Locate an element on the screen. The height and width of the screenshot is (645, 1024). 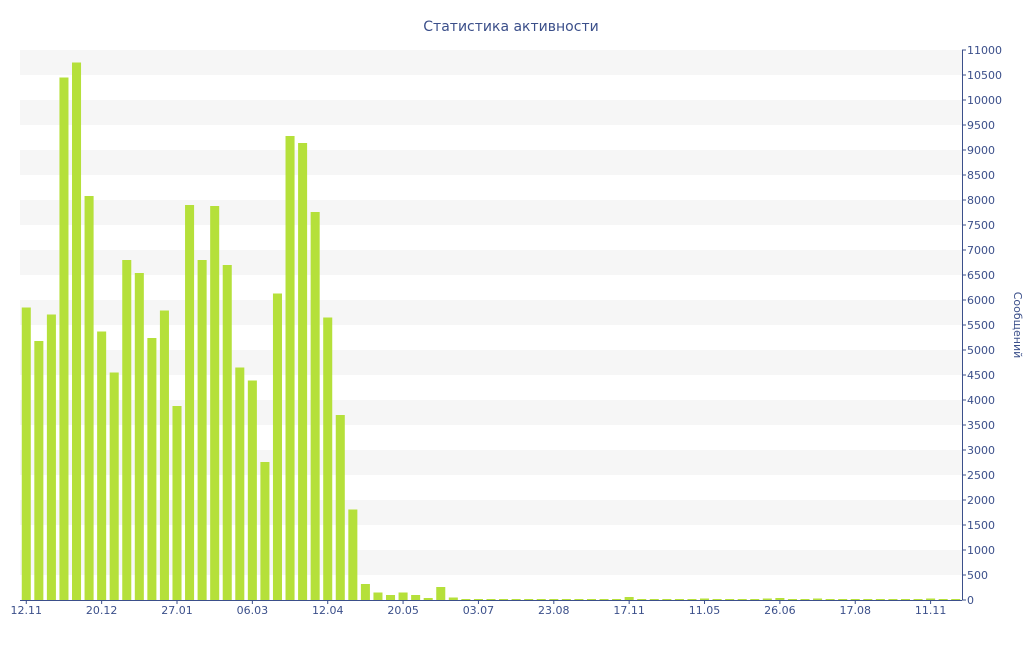
y-tick-label: 8500 is located at coordinates (981, 175).